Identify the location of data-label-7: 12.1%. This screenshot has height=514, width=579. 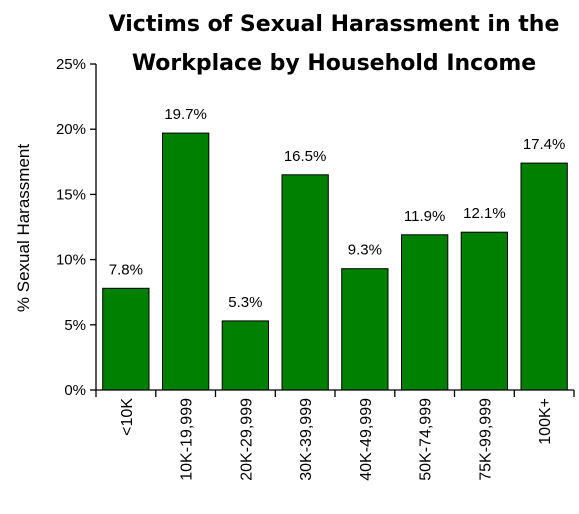
(484, 213).